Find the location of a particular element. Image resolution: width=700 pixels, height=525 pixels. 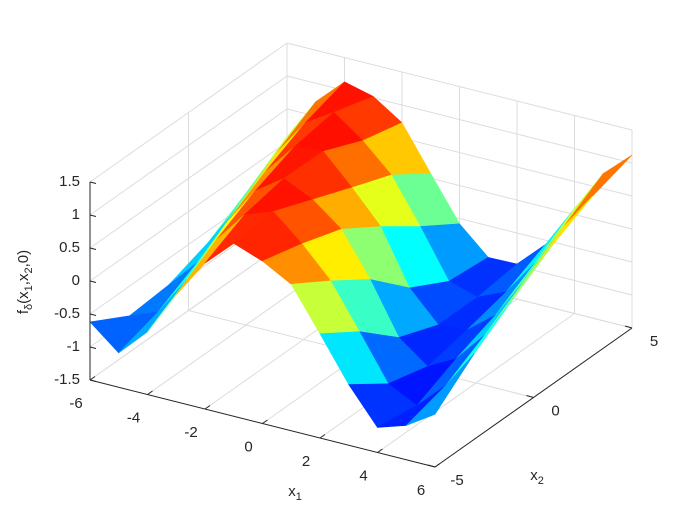

y-tick-label: 5 is located at coordinates (654, 341).